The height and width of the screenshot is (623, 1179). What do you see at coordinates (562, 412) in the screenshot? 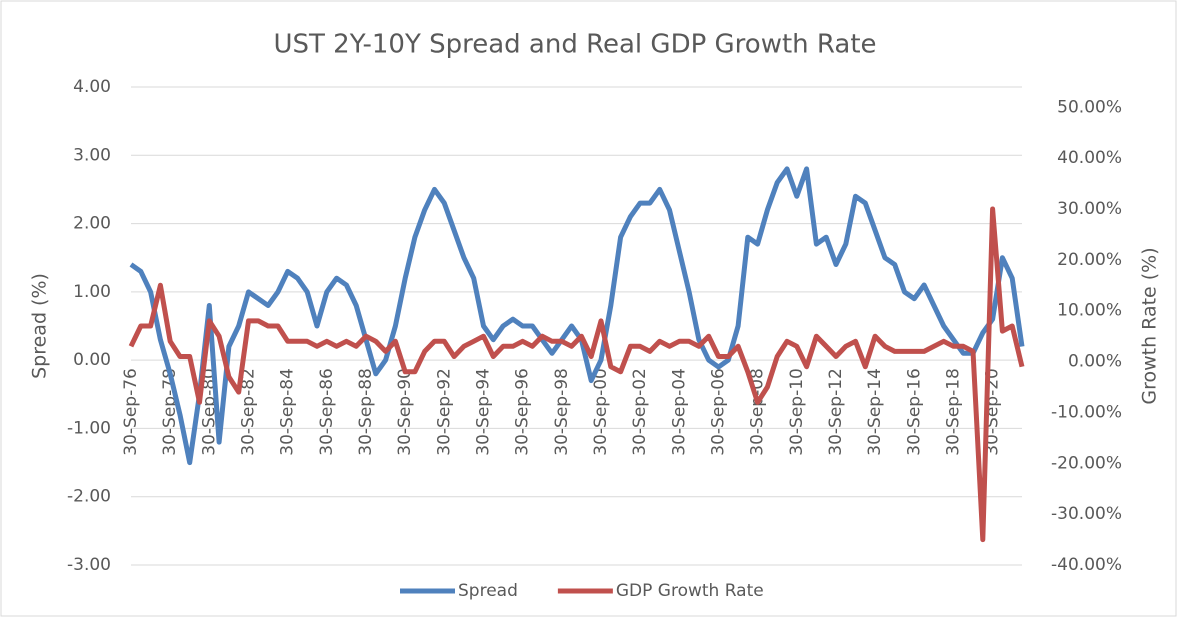
I see `x-tick-label: 30-Sep-98` at bounding box center [562, 412].